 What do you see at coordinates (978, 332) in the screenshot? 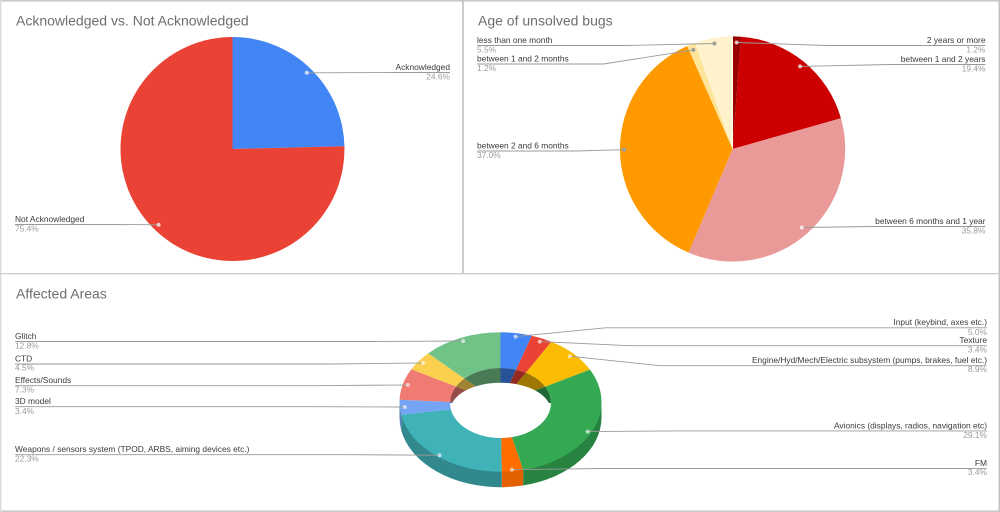
I see `svg-text: 5.0%` at bounding box center [978, 332].